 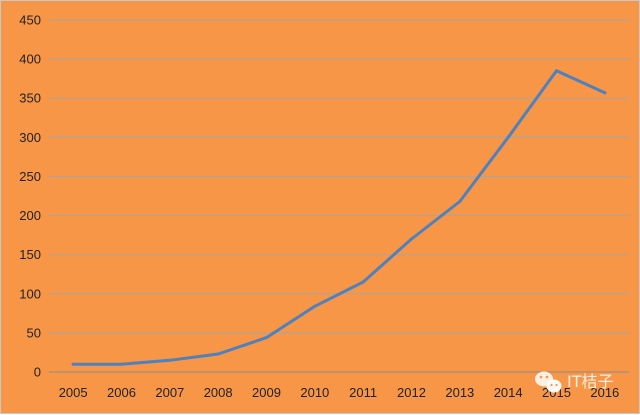 I want to click on x-tick-label: 2013, so click(x=459, y=392).